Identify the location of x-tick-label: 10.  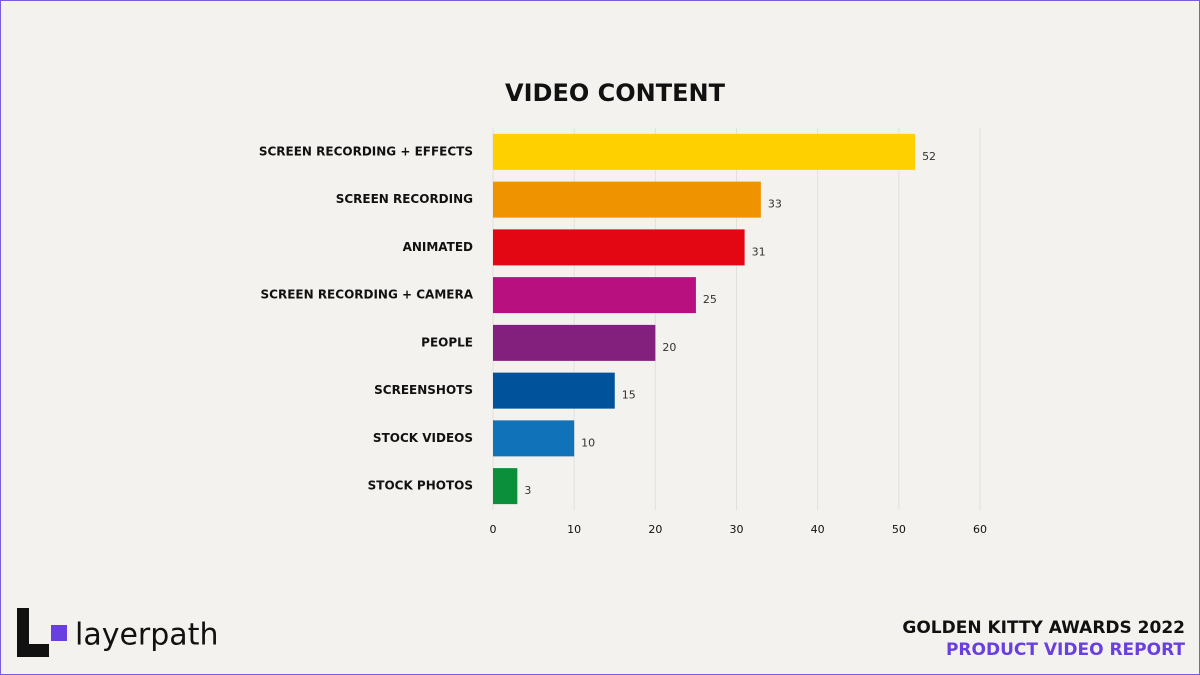
(574, 529).